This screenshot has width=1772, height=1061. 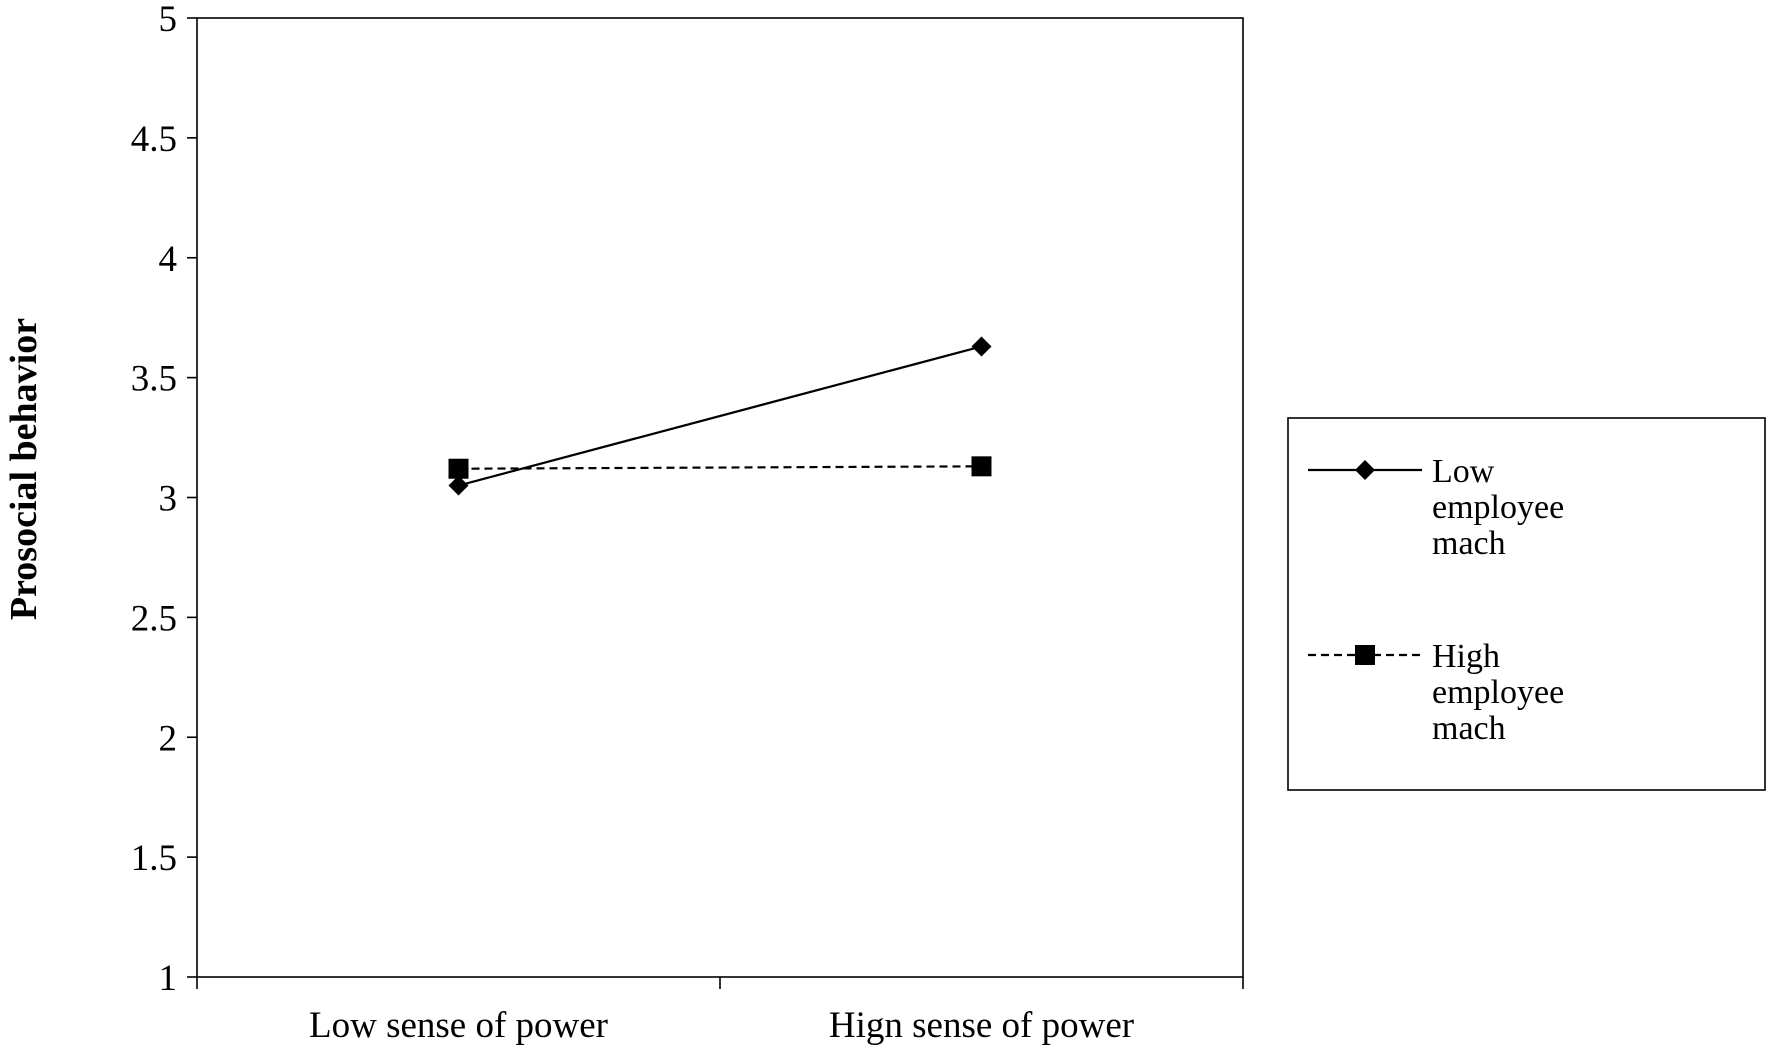 What do you see at coordinates (168, 499) in the screenshot?
I see `y-tick-label: 3` at bounding box center [168, 499].